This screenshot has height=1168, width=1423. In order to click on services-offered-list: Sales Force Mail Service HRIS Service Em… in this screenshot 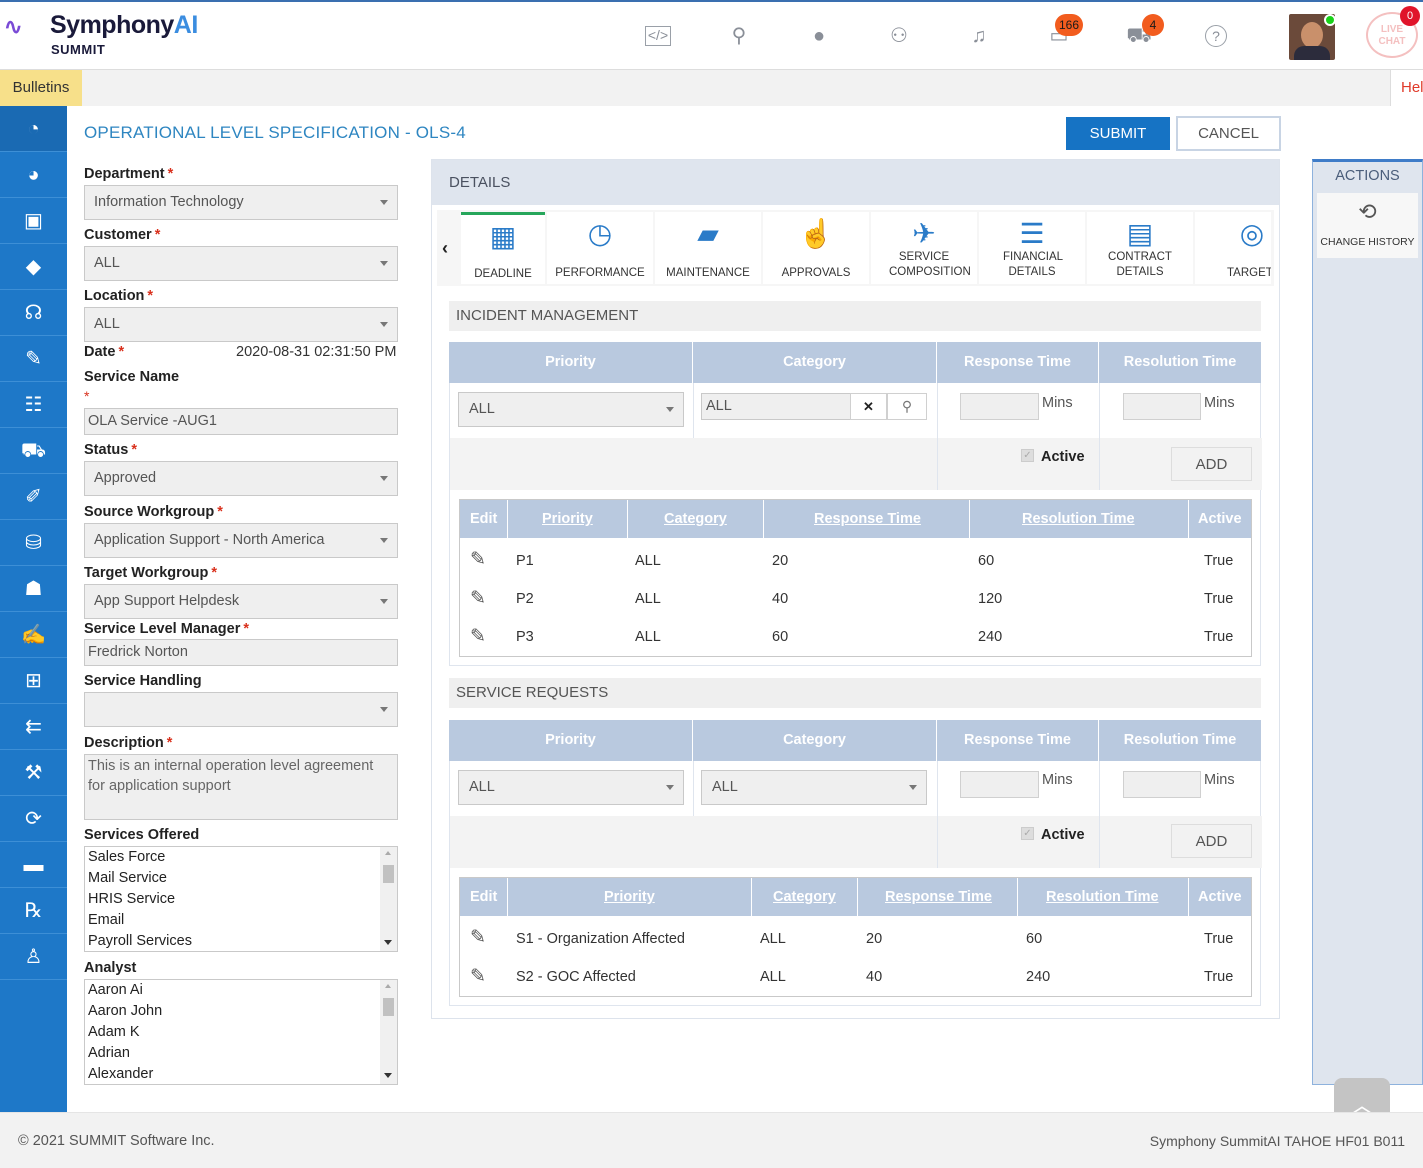, I will do `click(241, 899)`.